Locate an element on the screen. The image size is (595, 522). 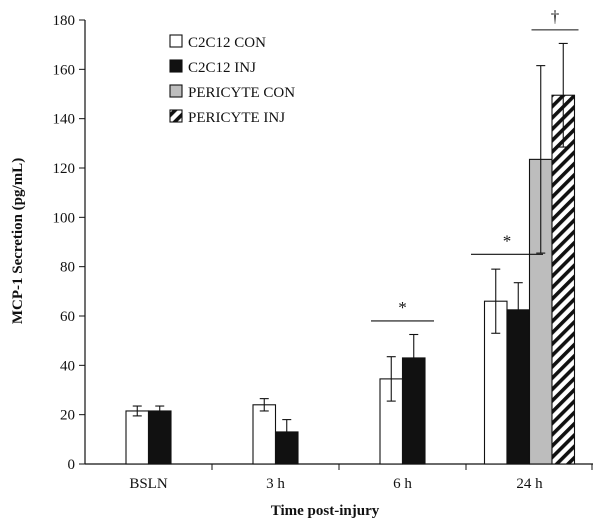
y-tick-label: 160 is located at coordinates (64, 70).